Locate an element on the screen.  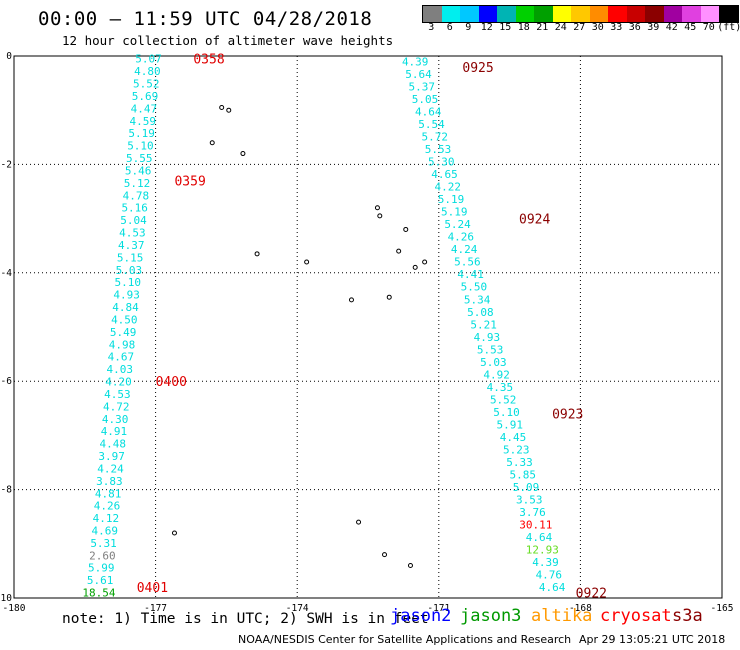
swh-value-track-a: 5.46 is located at coordinates (138, 170).